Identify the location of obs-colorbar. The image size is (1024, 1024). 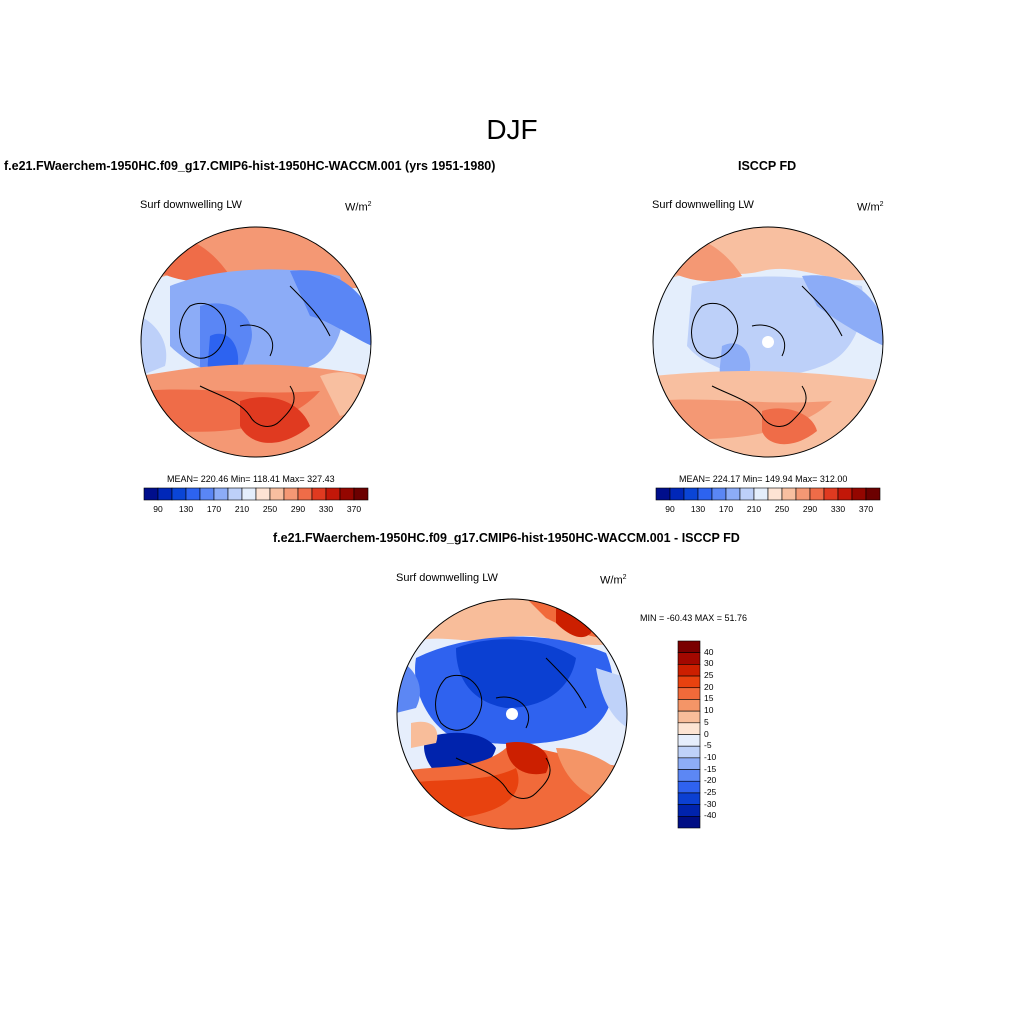
(768, 494).